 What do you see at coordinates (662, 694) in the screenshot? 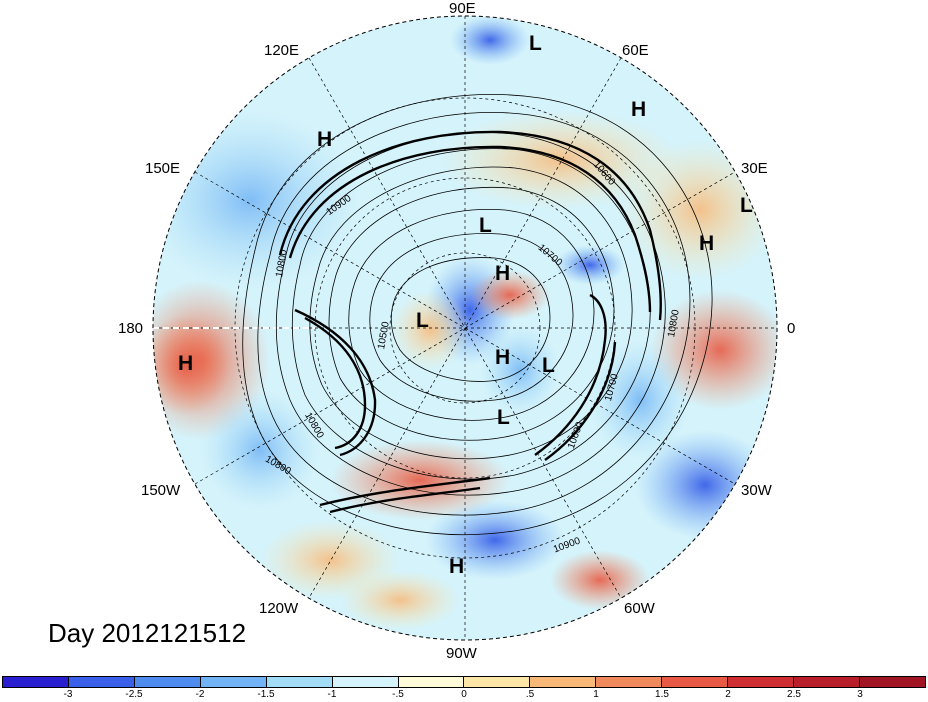
I see `colorbar-tick-label: 1.5` at bounding box center [662, 694].